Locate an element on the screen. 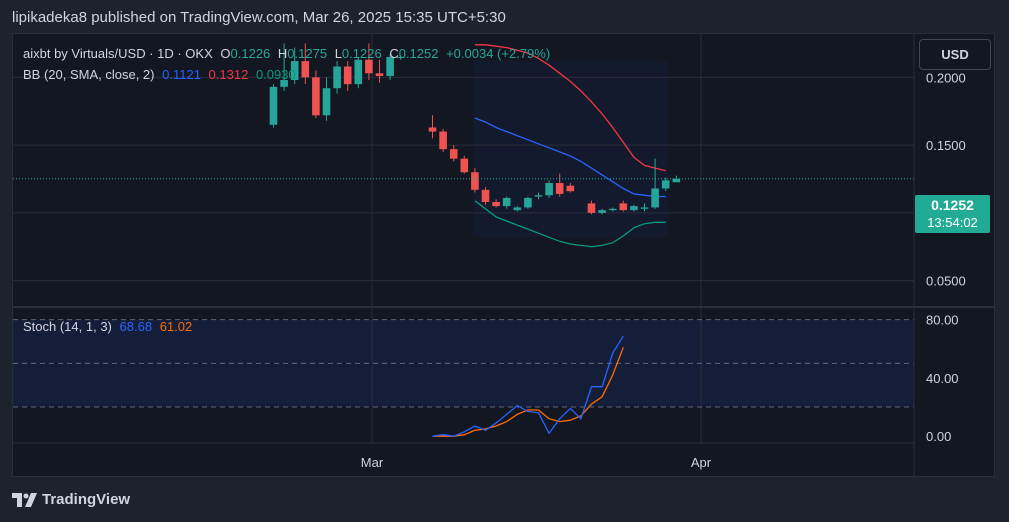 The height and width of the screenshot is (522, 1009). tradingview-logo-icon is located at coordinates (24, 499).